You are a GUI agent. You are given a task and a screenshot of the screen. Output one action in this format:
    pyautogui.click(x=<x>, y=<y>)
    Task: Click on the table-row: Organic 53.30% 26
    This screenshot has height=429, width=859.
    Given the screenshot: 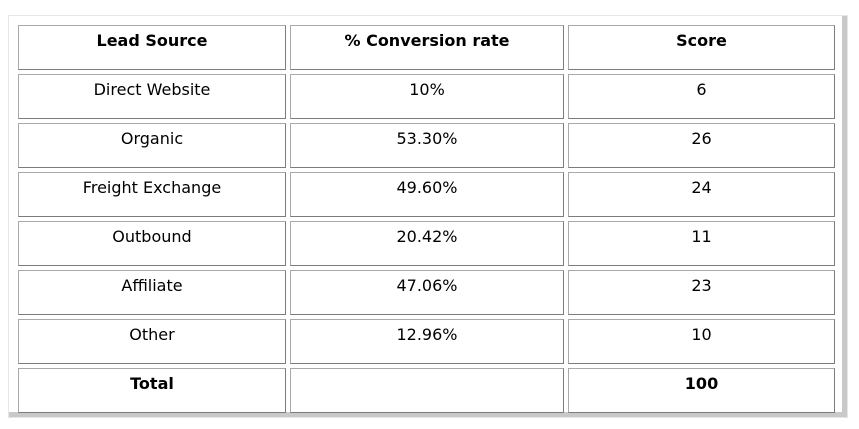 What is the action you would take?
    pyautogui.click(x=426, y=145)
    